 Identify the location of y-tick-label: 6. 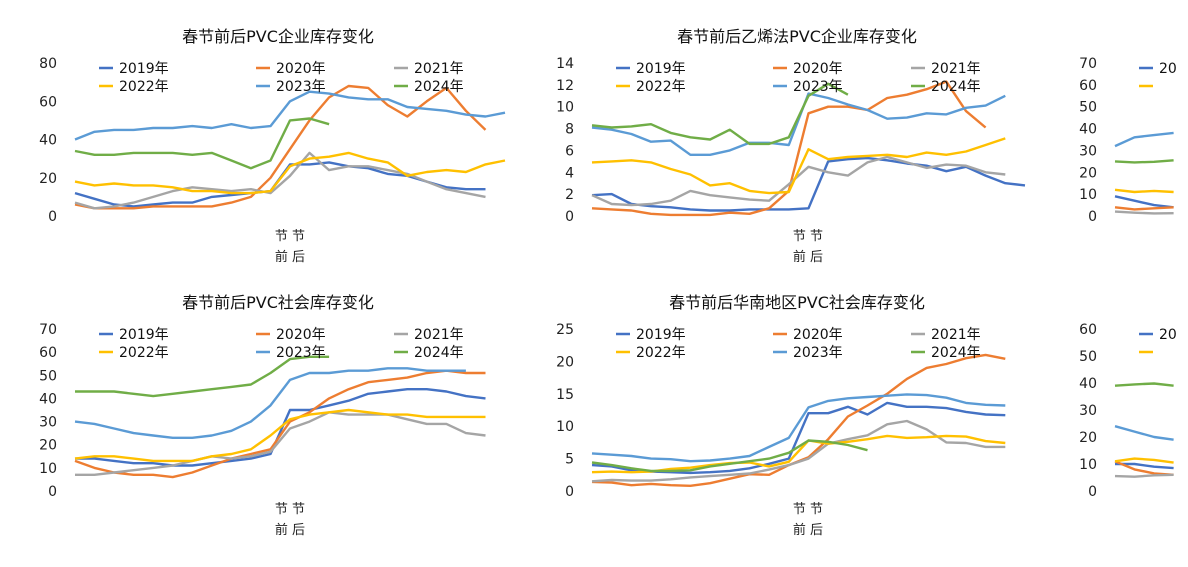
(569, 151).